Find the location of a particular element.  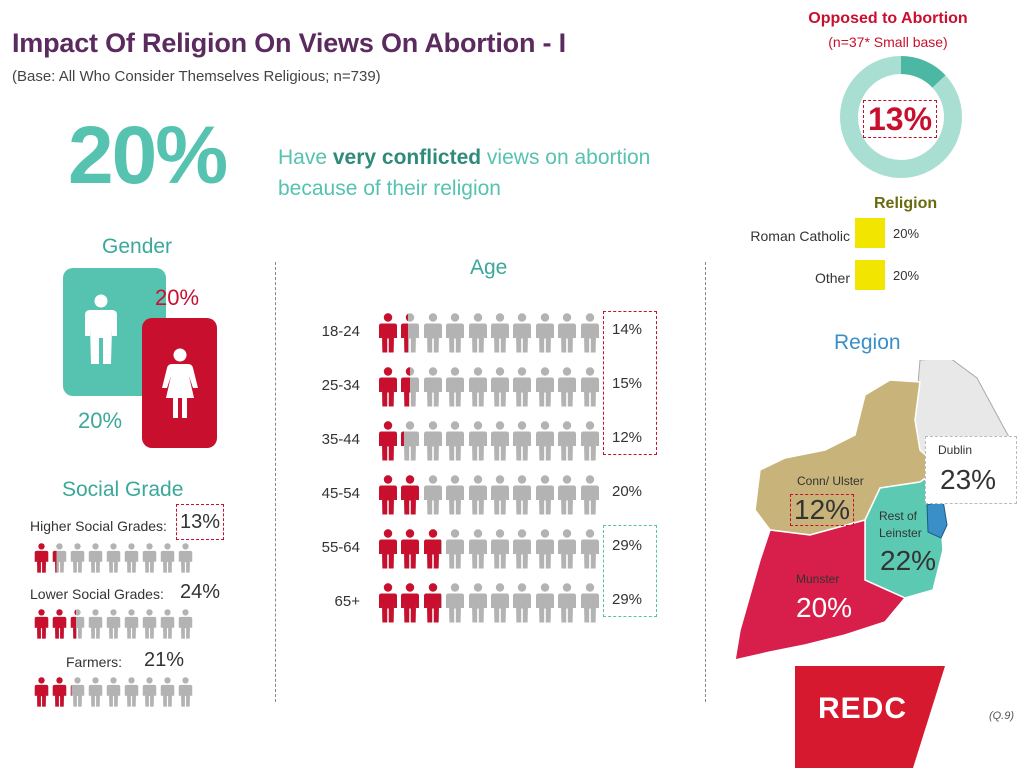

gender-male-value: 20% is located at coordinates (100, 420).